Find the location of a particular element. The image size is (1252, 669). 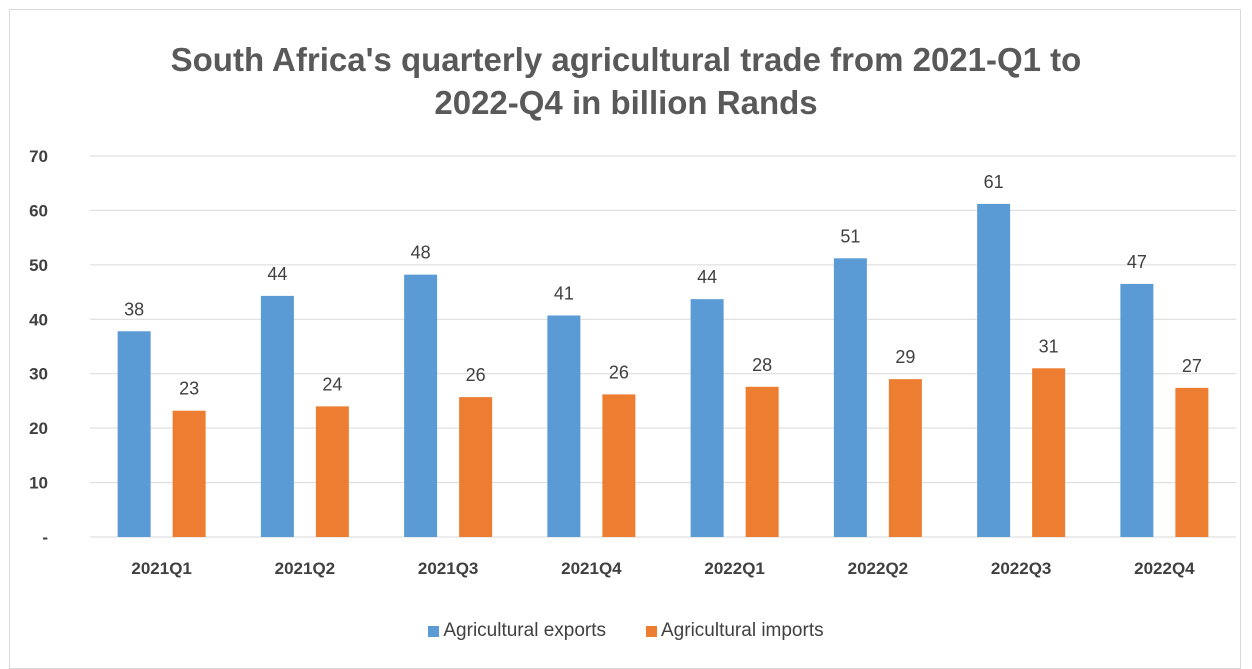

data-label-imports-2022Q2: 29 is located at coordinates (905, 357).